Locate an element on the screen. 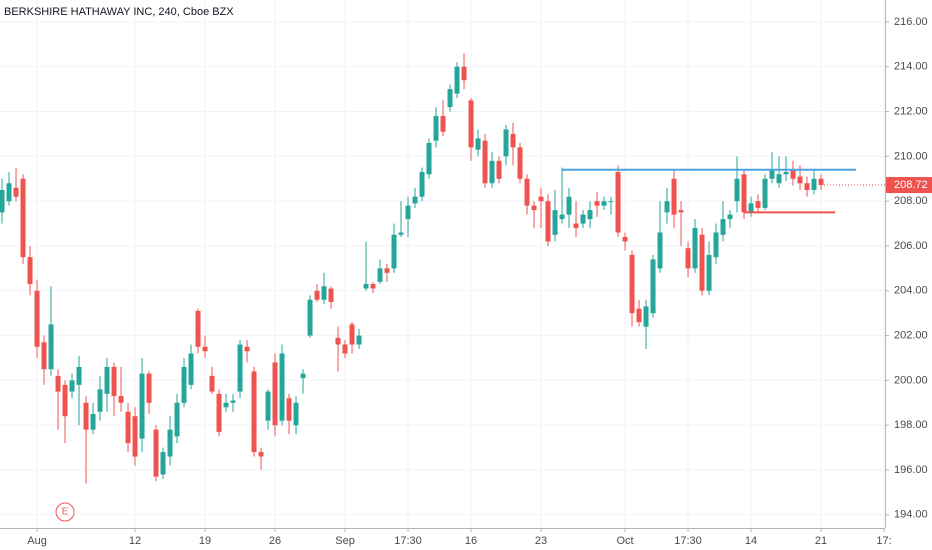 This screenshot has height=550, width=932. x-tick-label: 16 is located at coordinates (471, 541).